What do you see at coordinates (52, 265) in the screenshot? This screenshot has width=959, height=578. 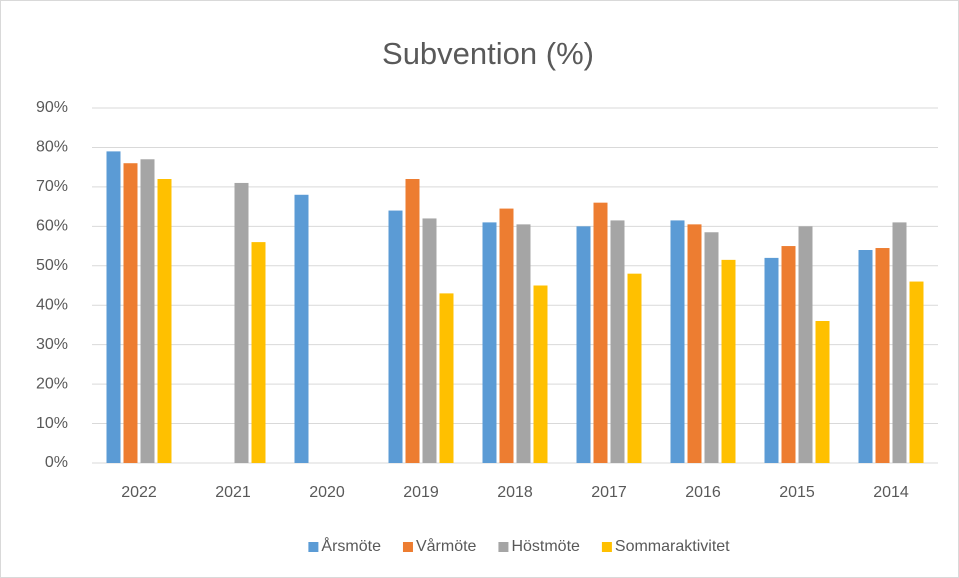 I see `y-tick-label: 50%` at bounding box center [52, 265].